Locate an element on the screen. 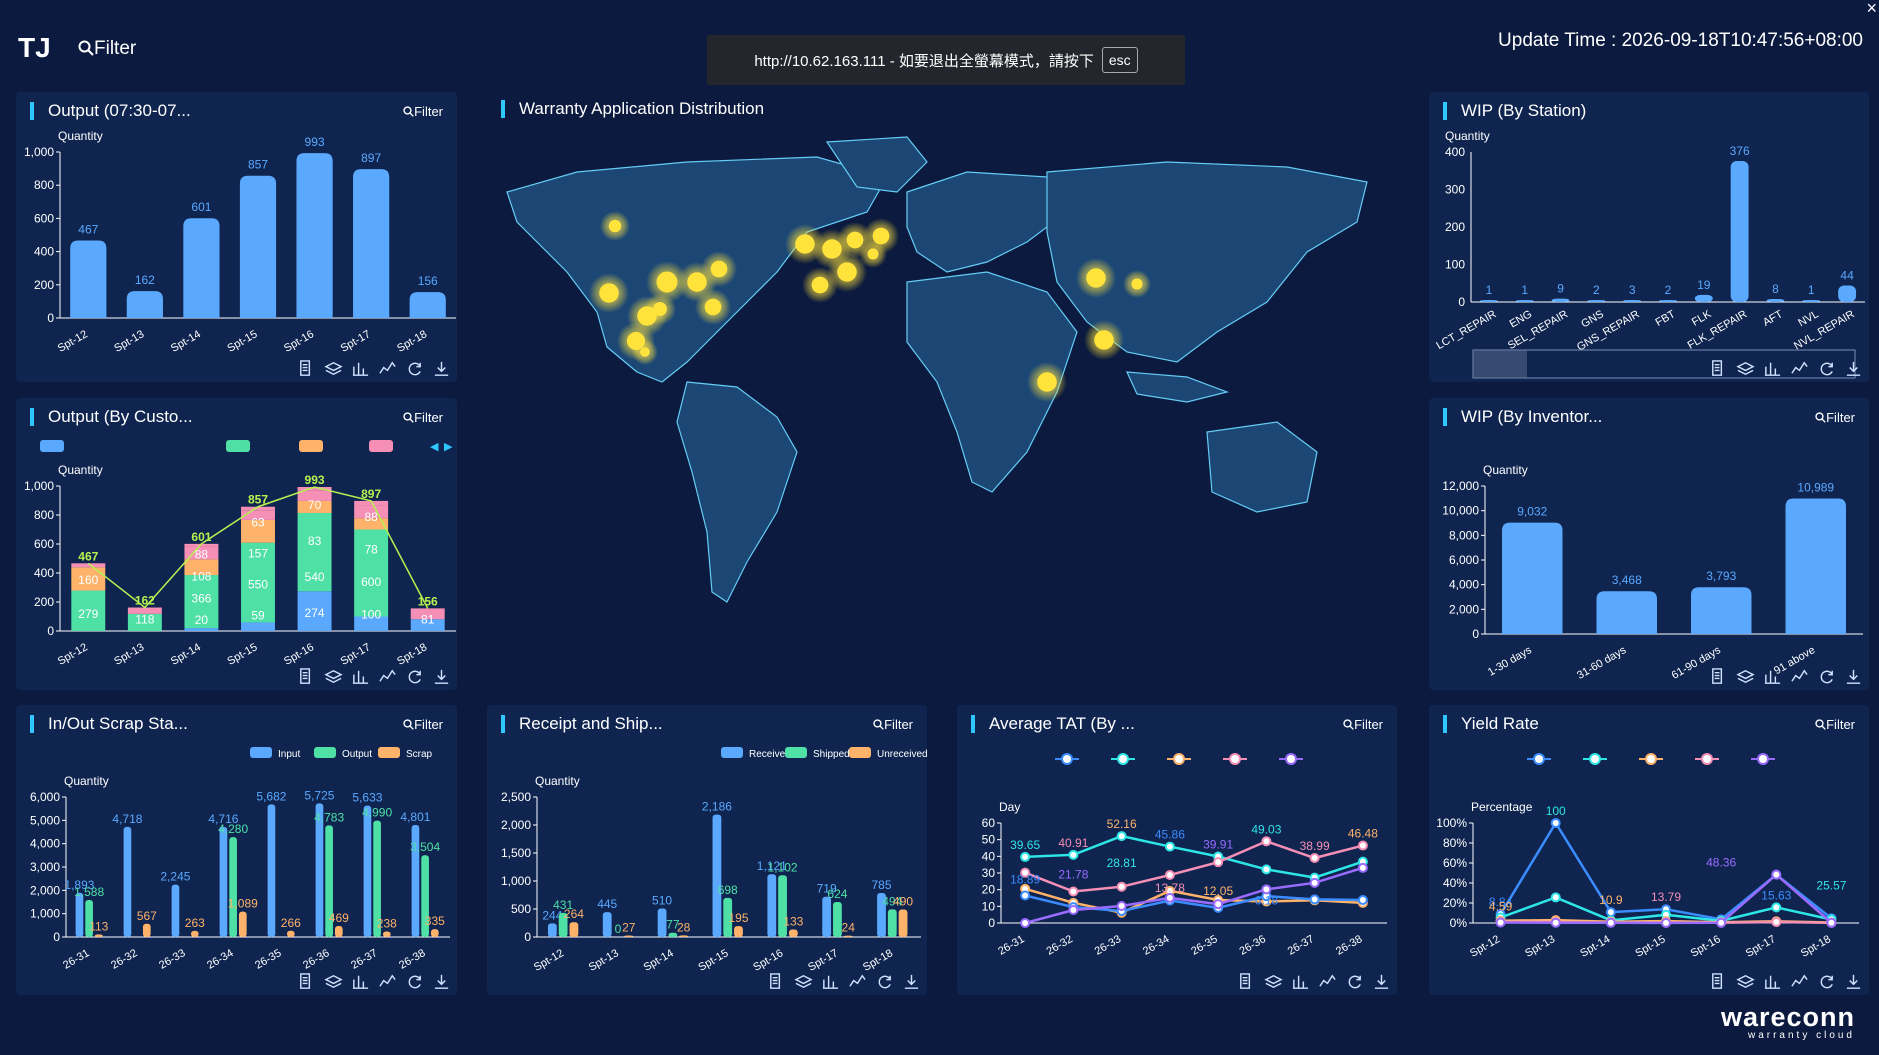 Image resolution: width=1879 pixels, height=1055 pixels. y-tick-label: 600 is located at coordinates (44, 218).